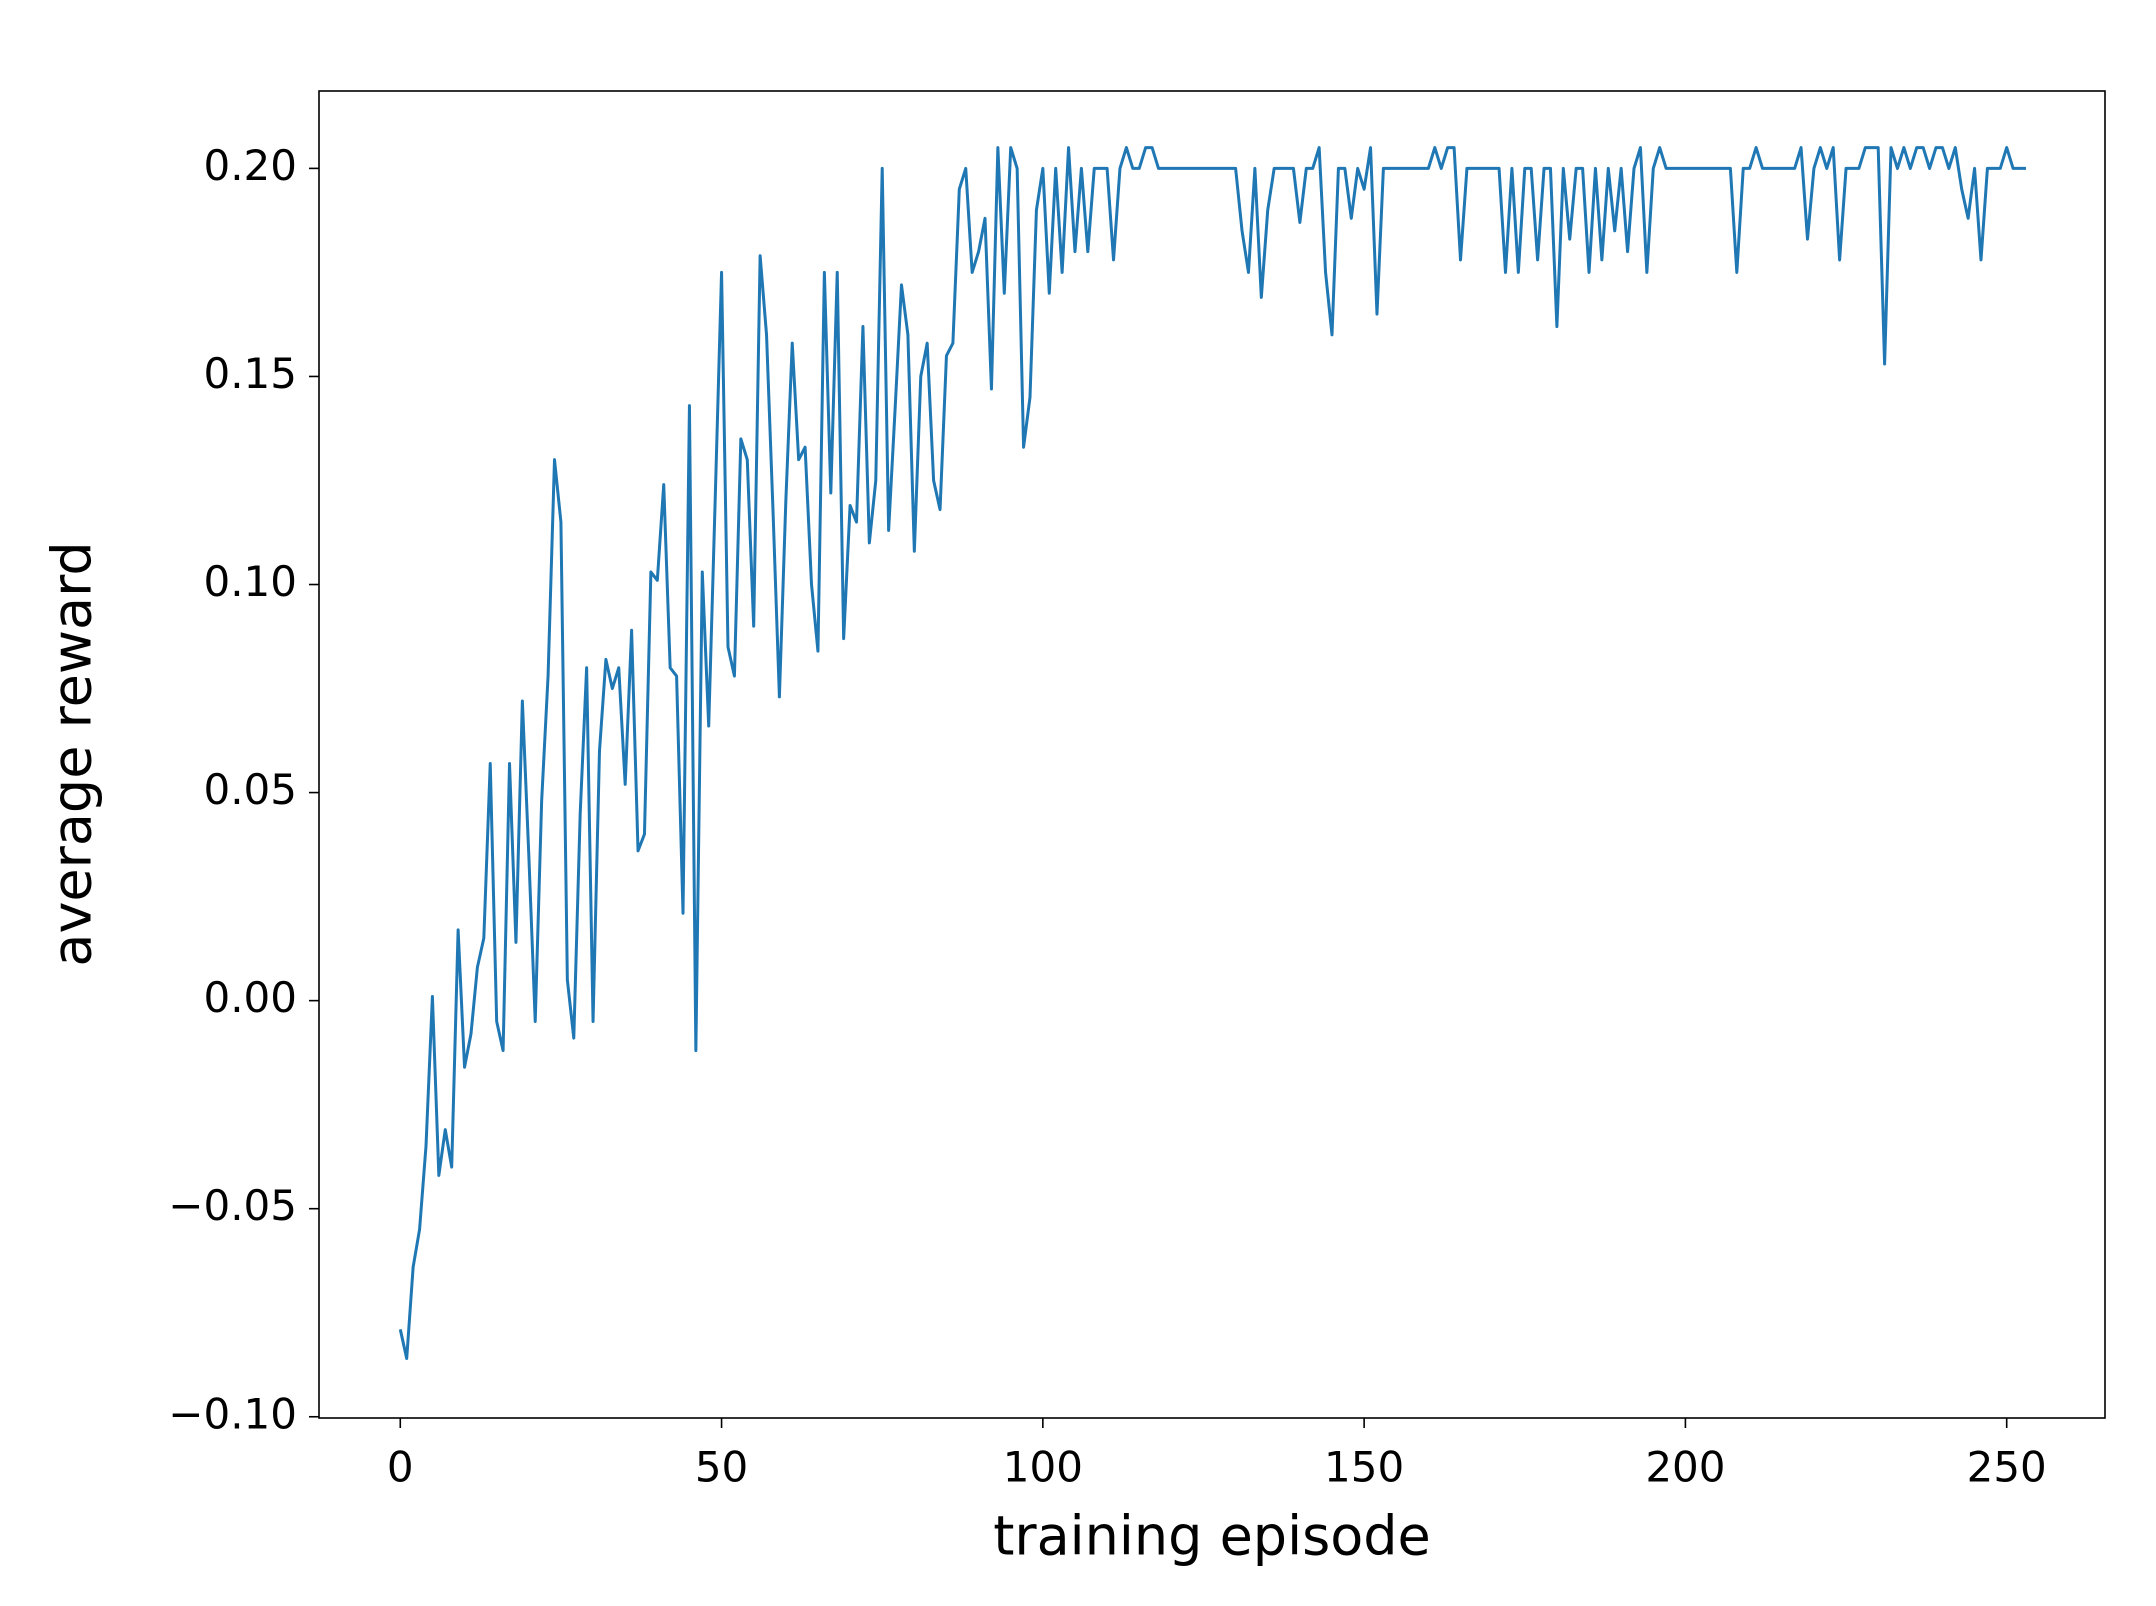 The height and width of the screenshot is (1606, 2156). What do you see at coordinates (2007, 1467) in the screenshot?
I see `x-tick-label: 250` at bounding box center [2007, 1467].